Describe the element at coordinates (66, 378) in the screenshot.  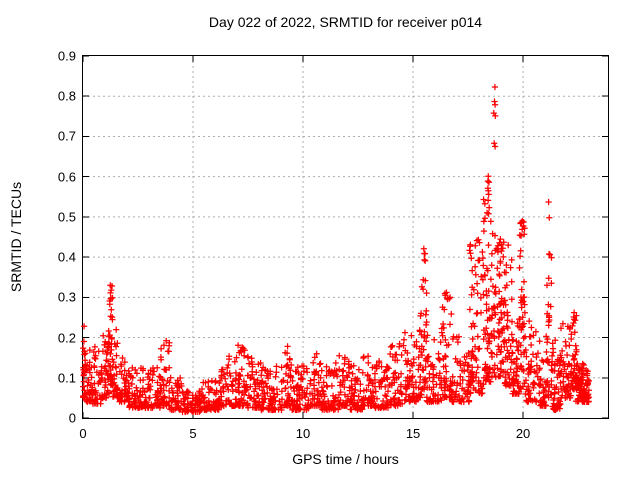
I see `y-tick-label: 0.1` at that location.